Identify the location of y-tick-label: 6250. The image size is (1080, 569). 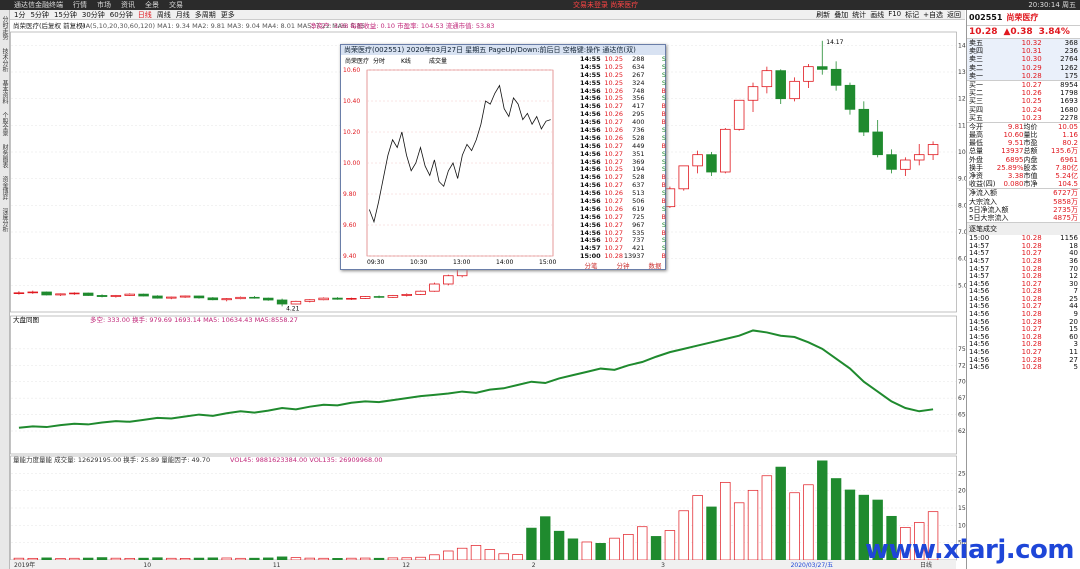
(962, 431).